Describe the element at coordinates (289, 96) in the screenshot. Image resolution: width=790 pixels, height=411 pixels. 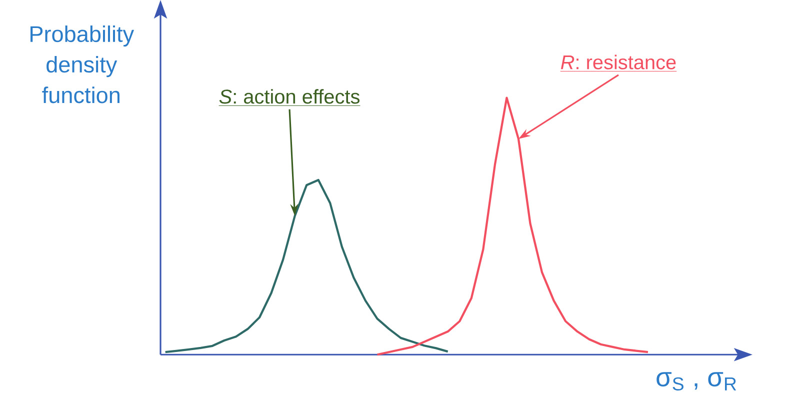
I see `annotation: S: action effects` at that location.